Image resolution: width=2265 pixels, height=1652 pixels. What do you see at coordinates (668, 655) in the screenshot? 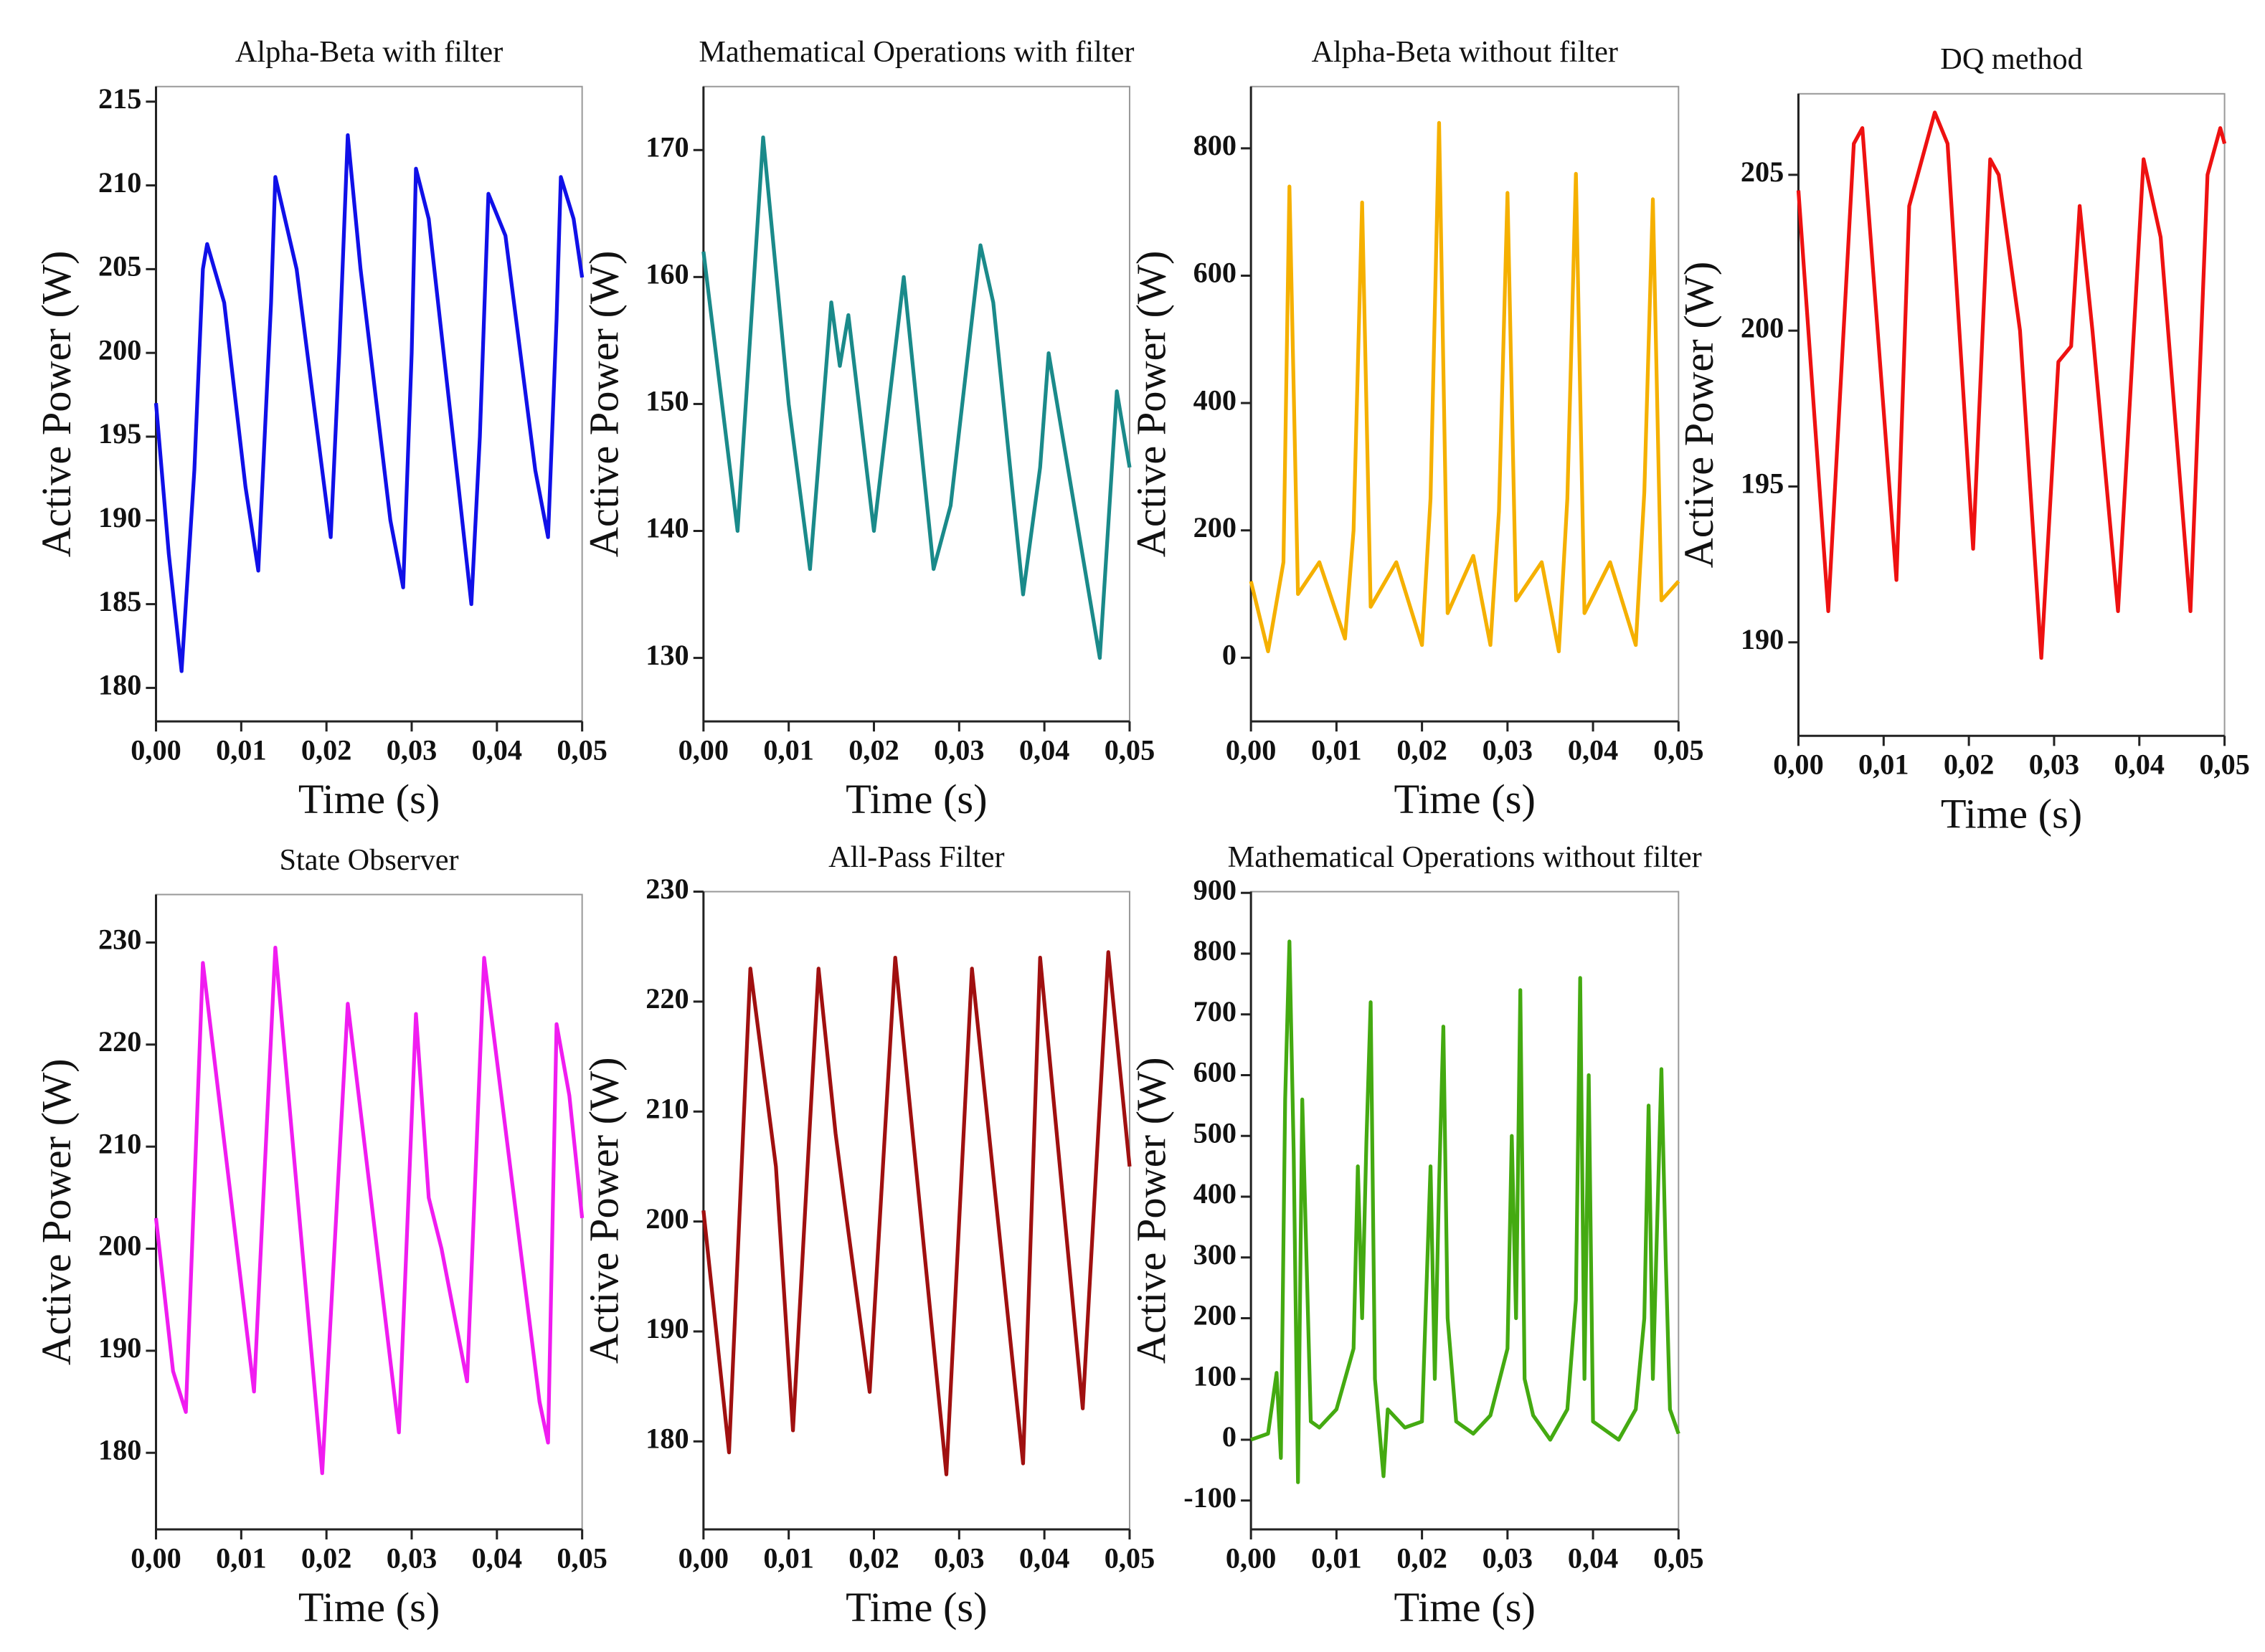
I see `y-tick-label: 130` at bounding box center [668, 655].